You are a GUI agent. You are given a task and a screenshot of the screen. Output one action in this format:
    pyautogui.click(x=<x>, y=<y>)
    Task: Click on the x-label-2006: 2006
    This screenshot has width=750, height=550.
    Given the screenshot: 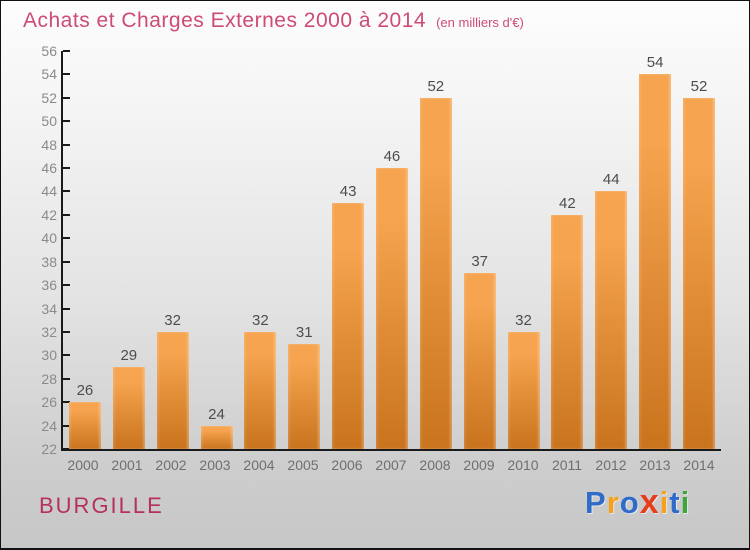 What is the action you would take?
    pyautogui.click(x=347, y=465)
    